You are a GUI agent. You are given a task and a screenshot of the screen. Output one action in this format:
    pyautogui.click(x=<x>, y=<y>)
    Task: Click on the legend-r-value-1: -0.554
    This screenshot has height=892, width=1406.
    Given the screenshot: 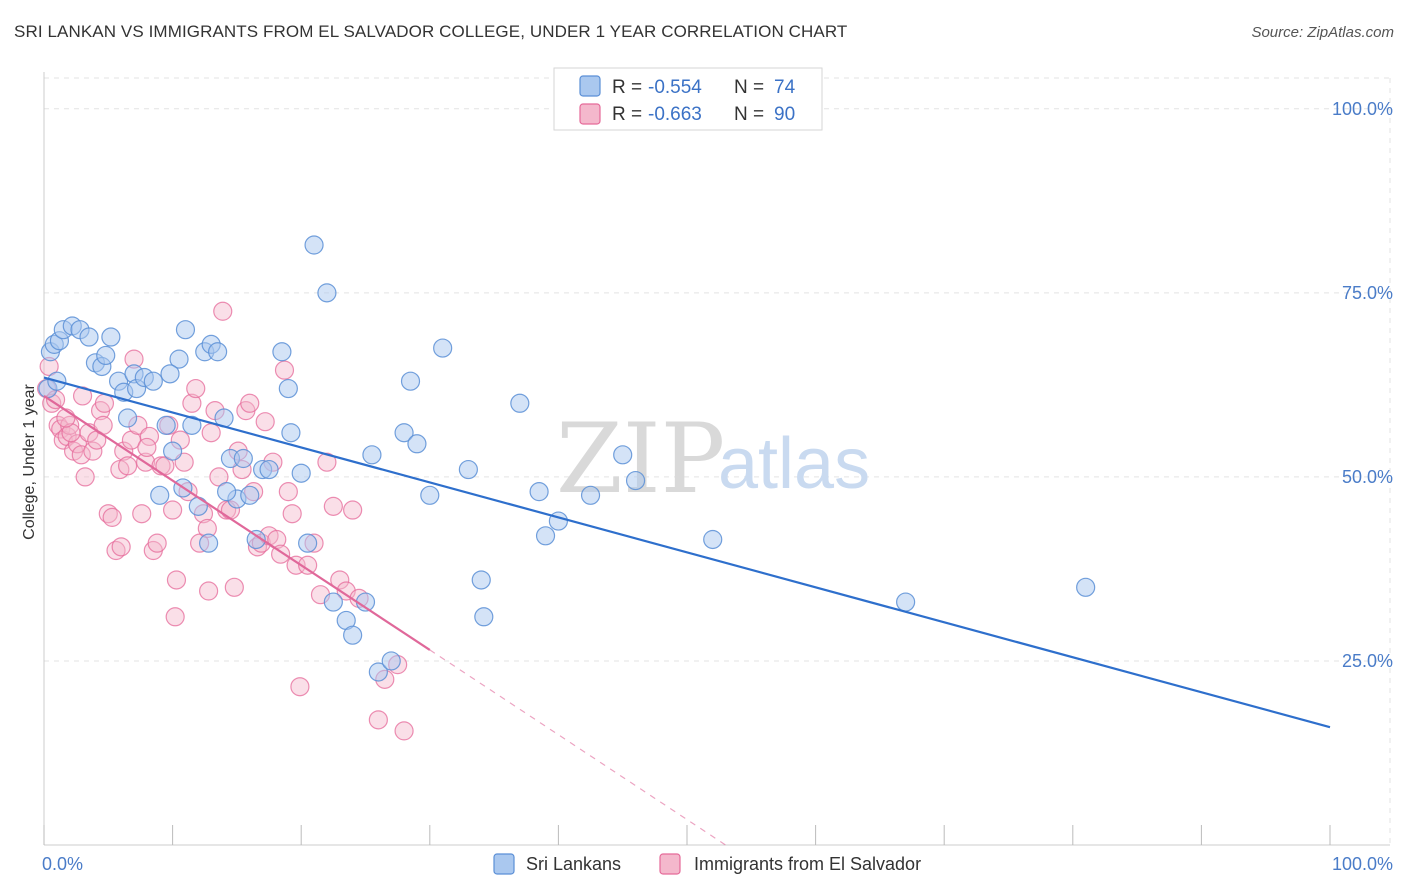 What is the action you would take?
    pyautogui.click(x=675, y=87)
    